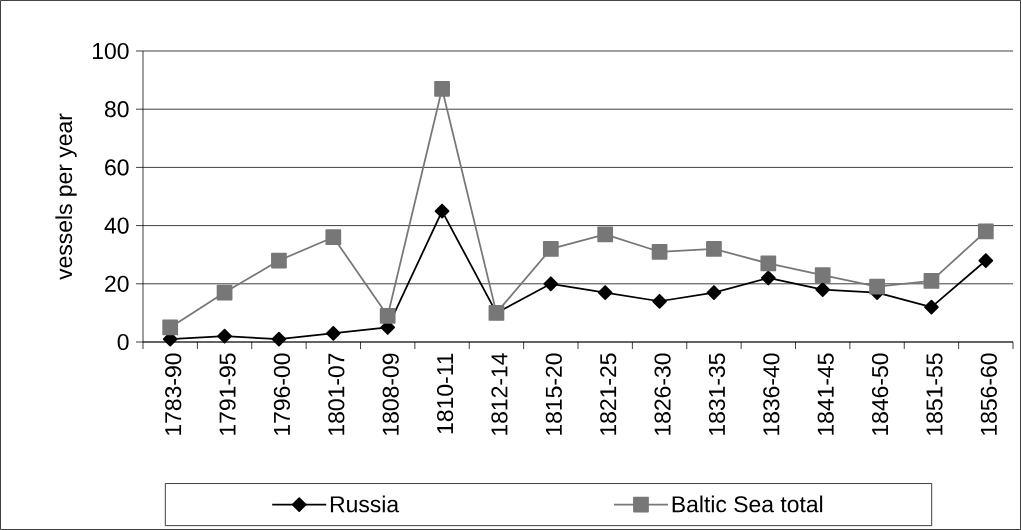 The height and width of the screenshot is (530, 1021). What do you see at coordinates (282, 394) in the screenshot?
I see `x-tick-label: 1796-00` at bounding box center [282, 394].